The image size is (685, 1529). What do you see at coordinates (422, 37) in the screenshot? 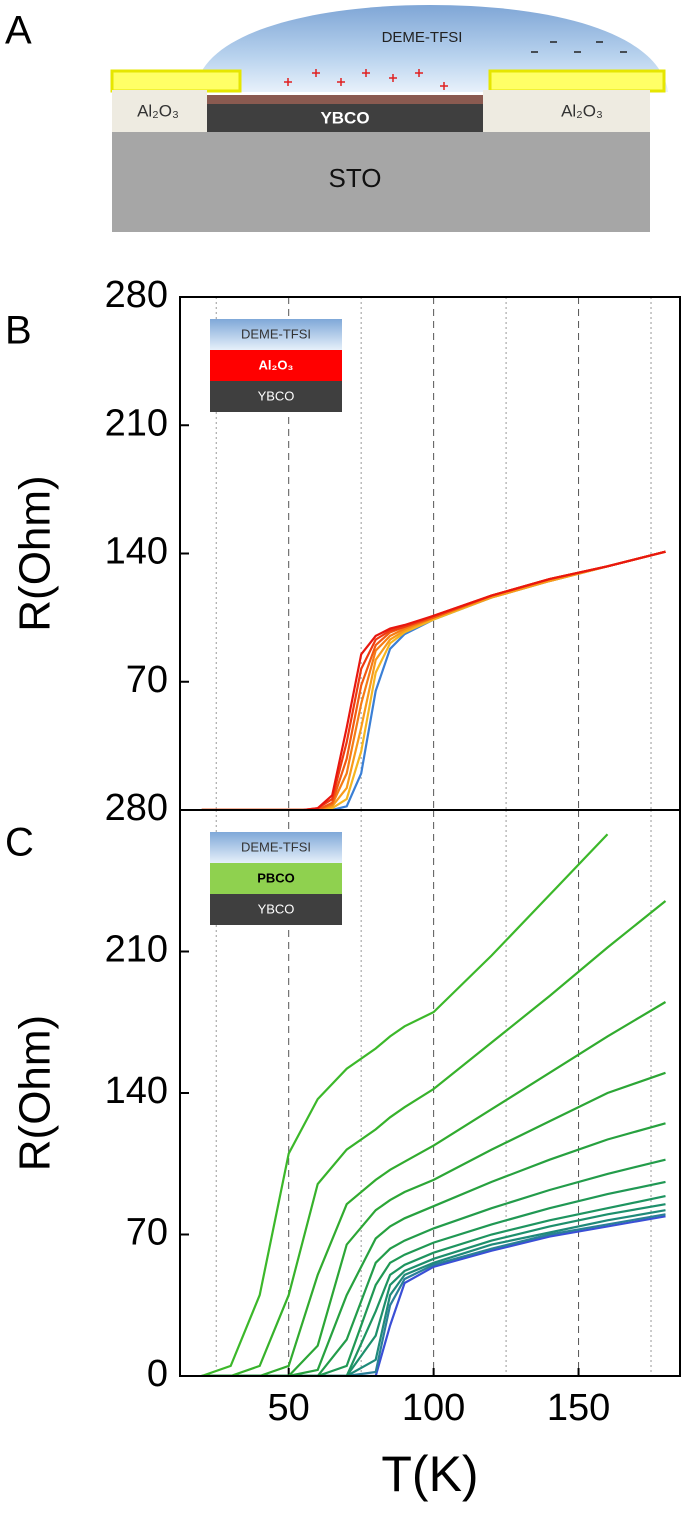
I see `droplet-label: DEME-TFSI` at bounding box center [422, 37].